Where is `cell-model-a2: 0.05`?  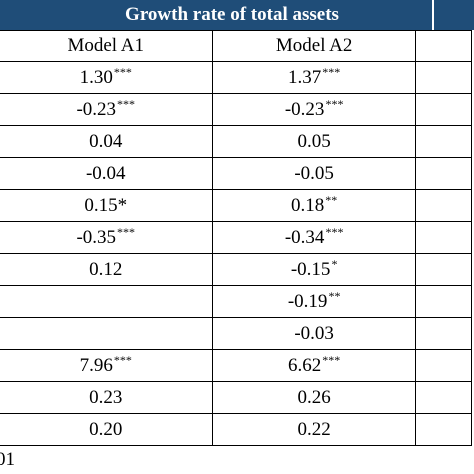
cell-model-a2: 0.05 is located at coordinates (314, 141).